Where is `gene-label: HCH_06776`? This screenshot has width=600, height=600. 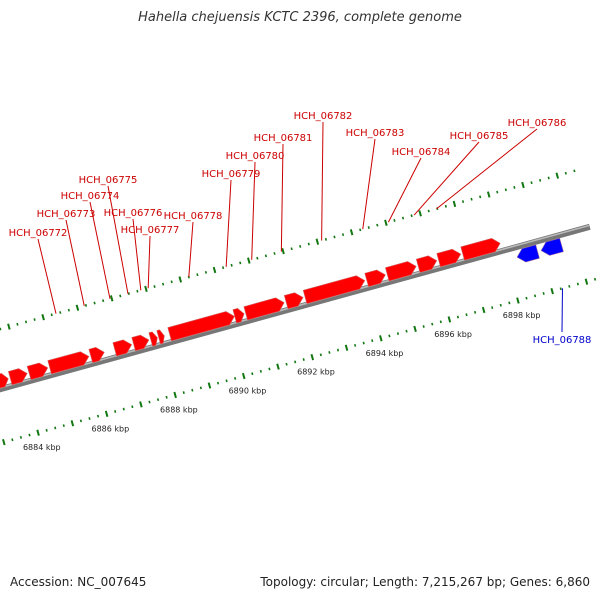
gene-label: HCH_06776 is located at coordinates (133, 213).